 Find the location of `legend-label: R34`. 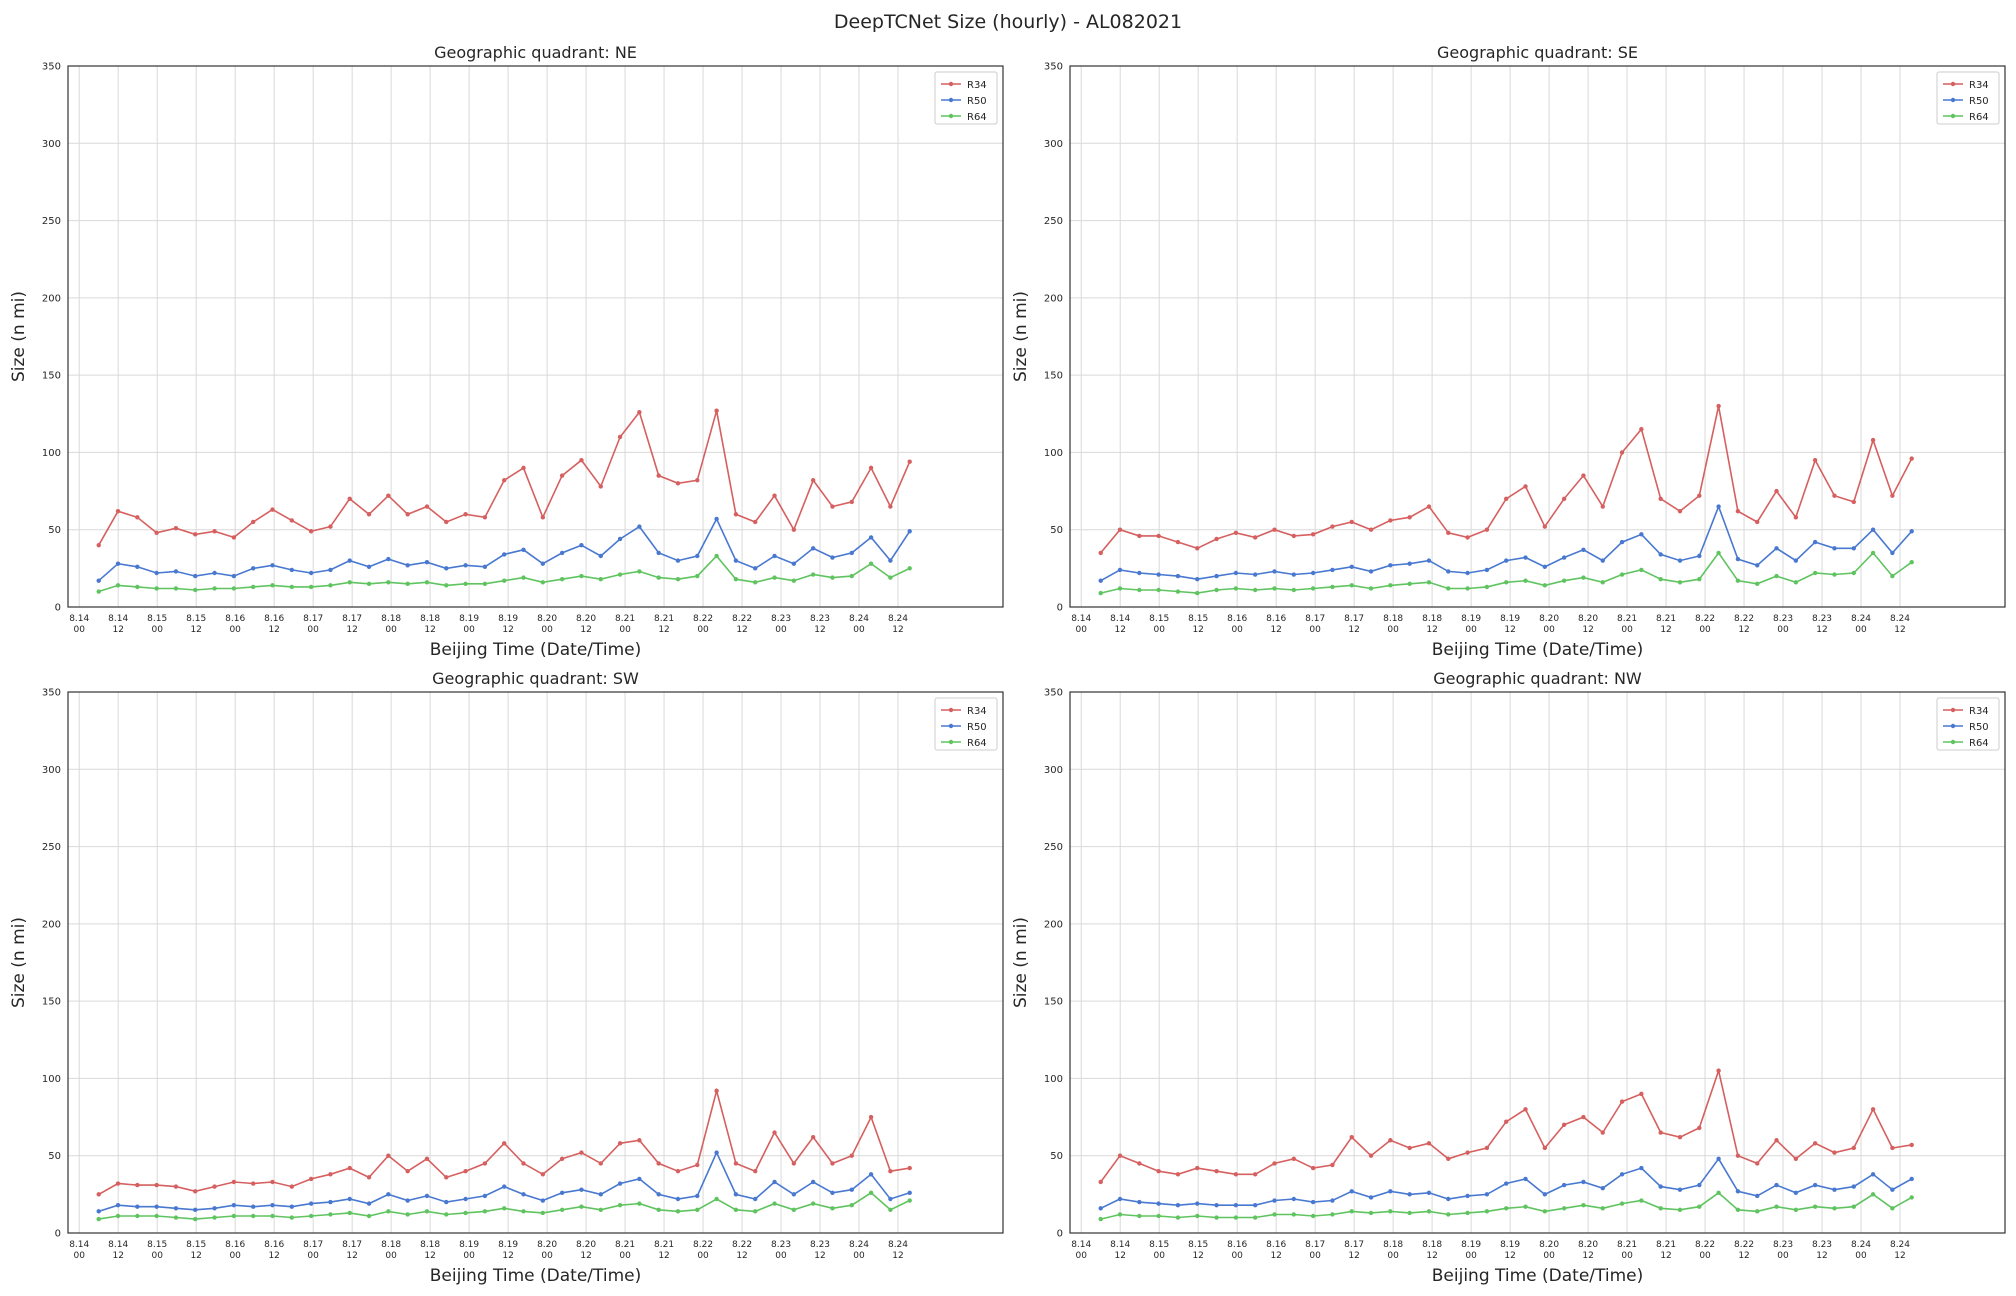

legend-label: R34 is located at coordinates (1979, 85).